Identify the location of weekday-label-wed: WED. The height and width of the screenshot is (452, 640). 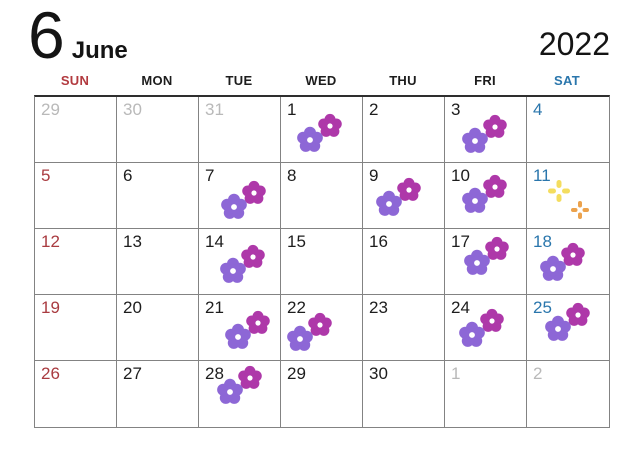
(321, 80).